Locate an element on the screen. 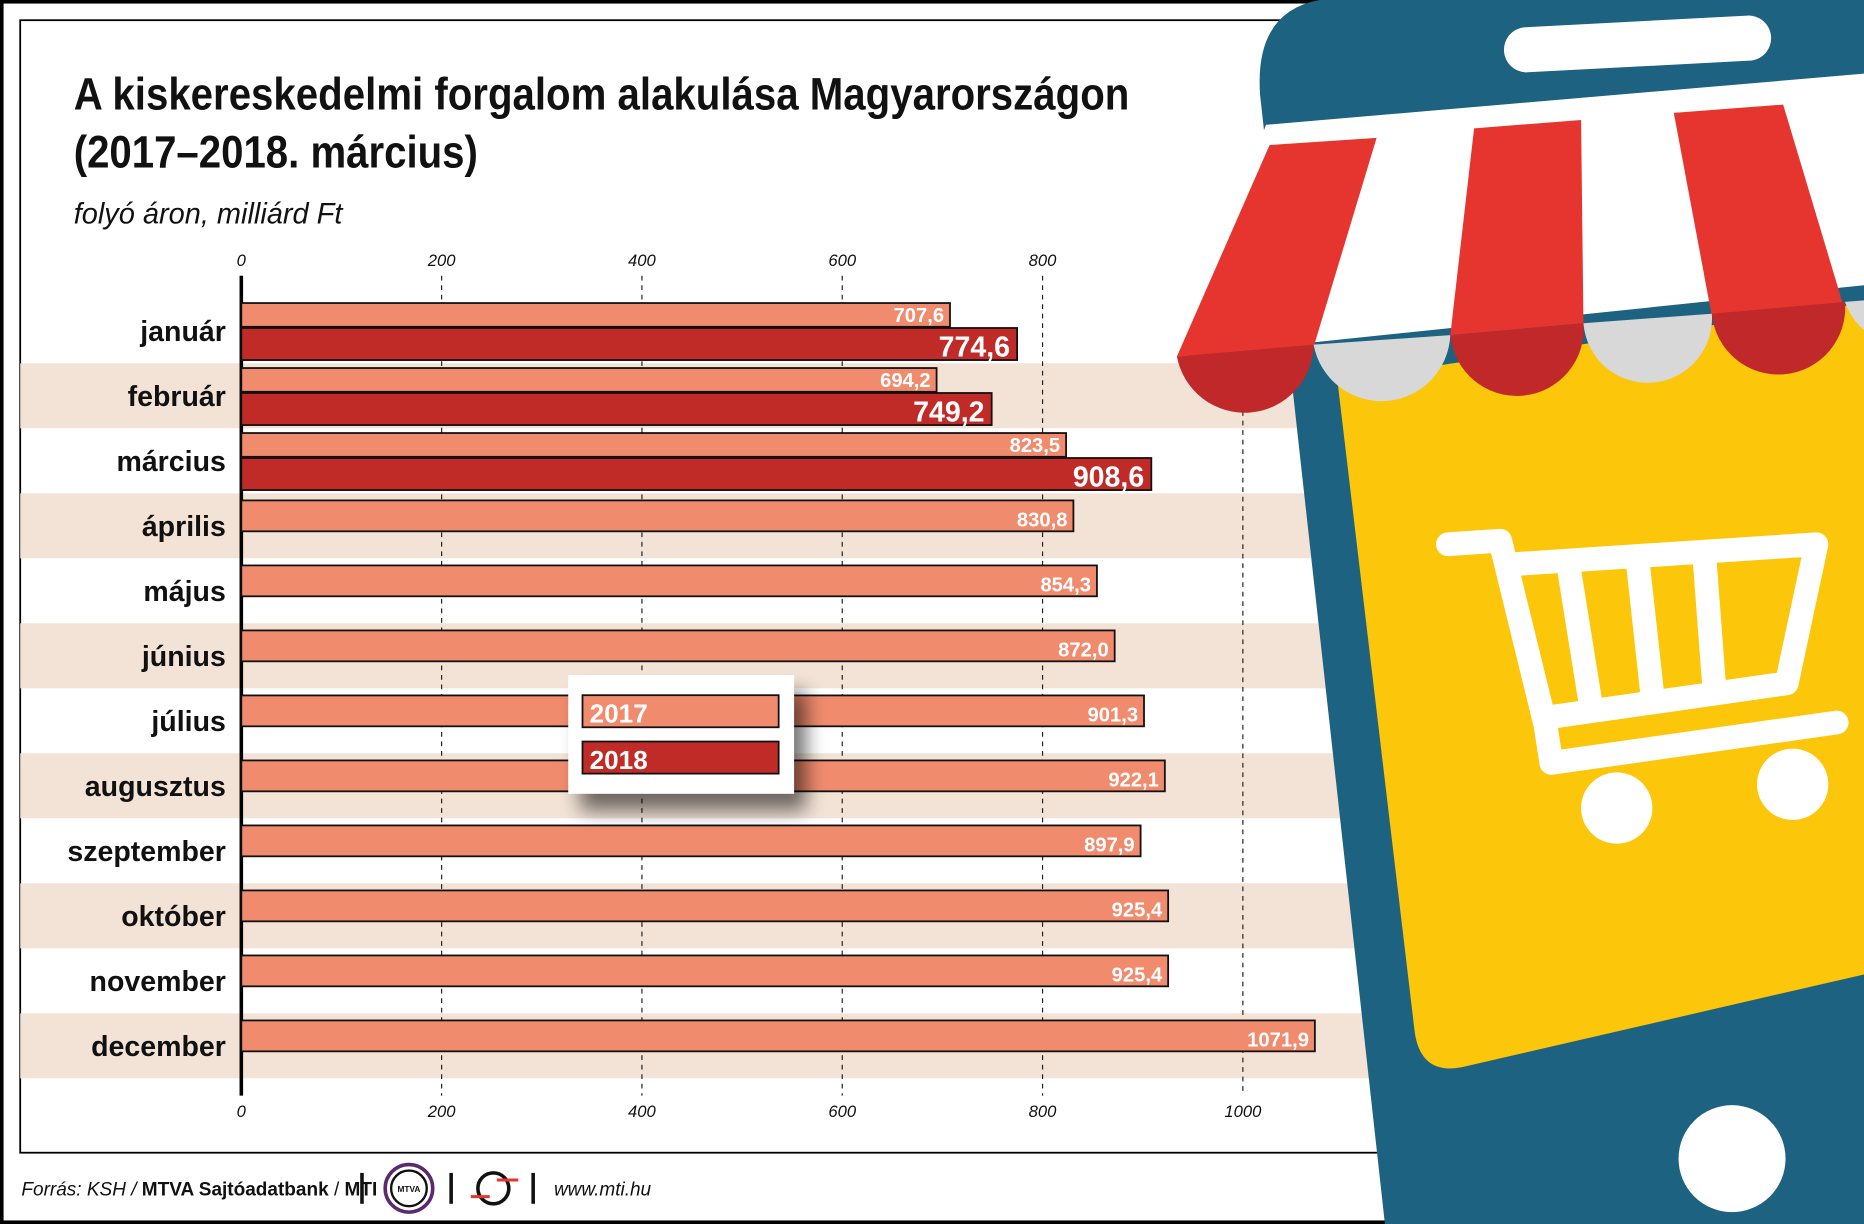  value-label-2017: 694,2 is located at coordinates (905, 381).